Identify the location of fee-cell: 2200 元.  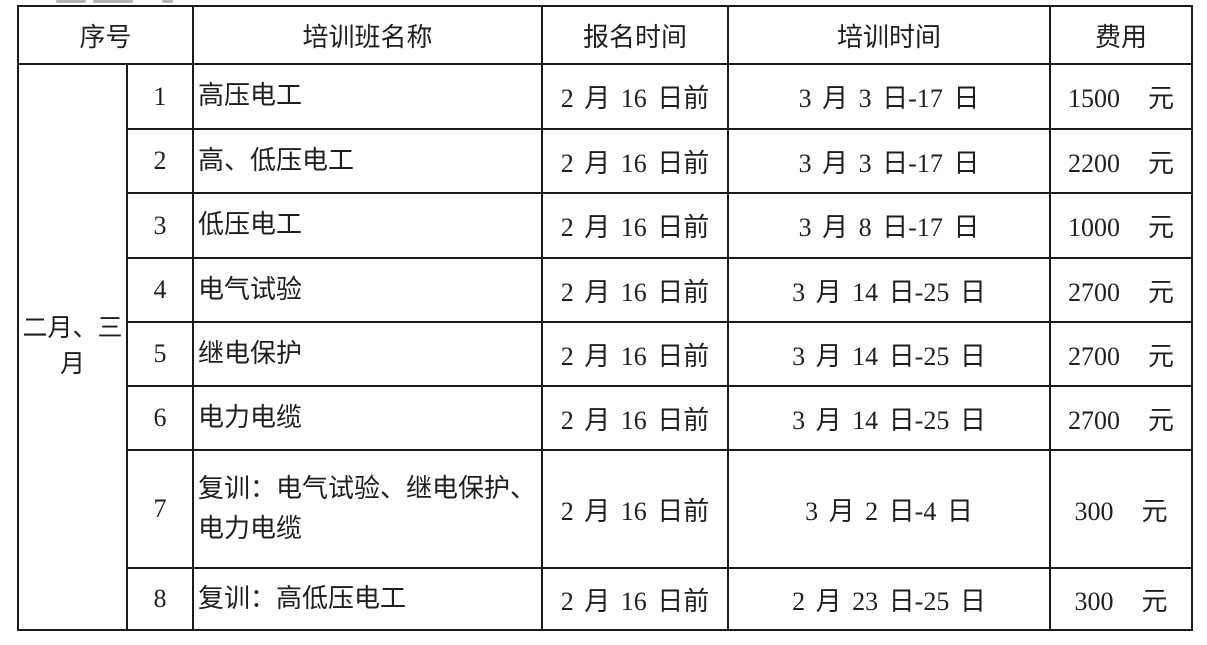
(1121, 161).